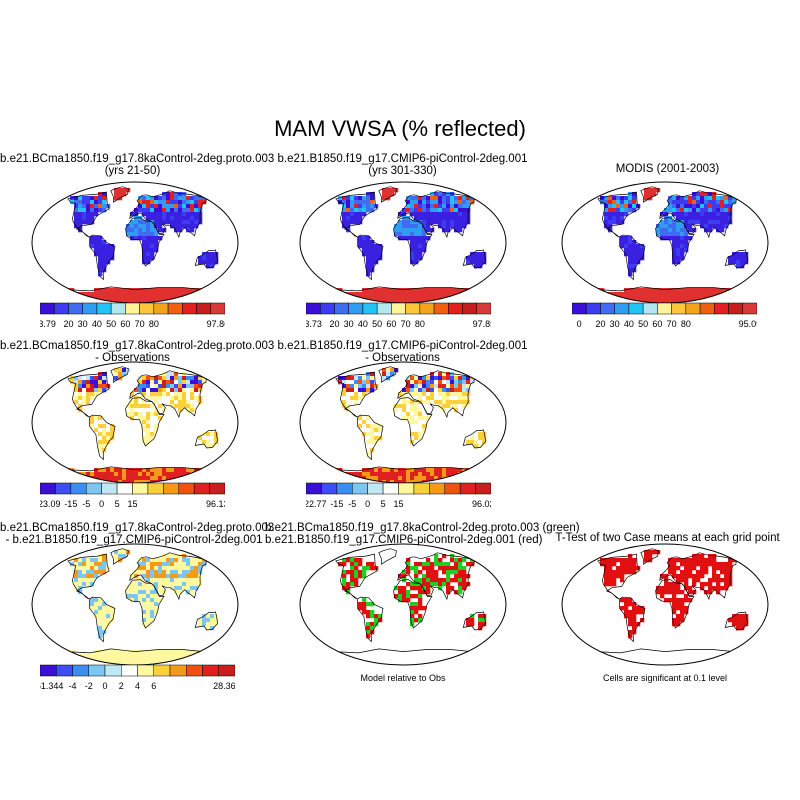  What do you see at coordinates (398, 504) in the screenshot?
I see `colorbar-tick-label: 15` at bounding box center [398, 504].